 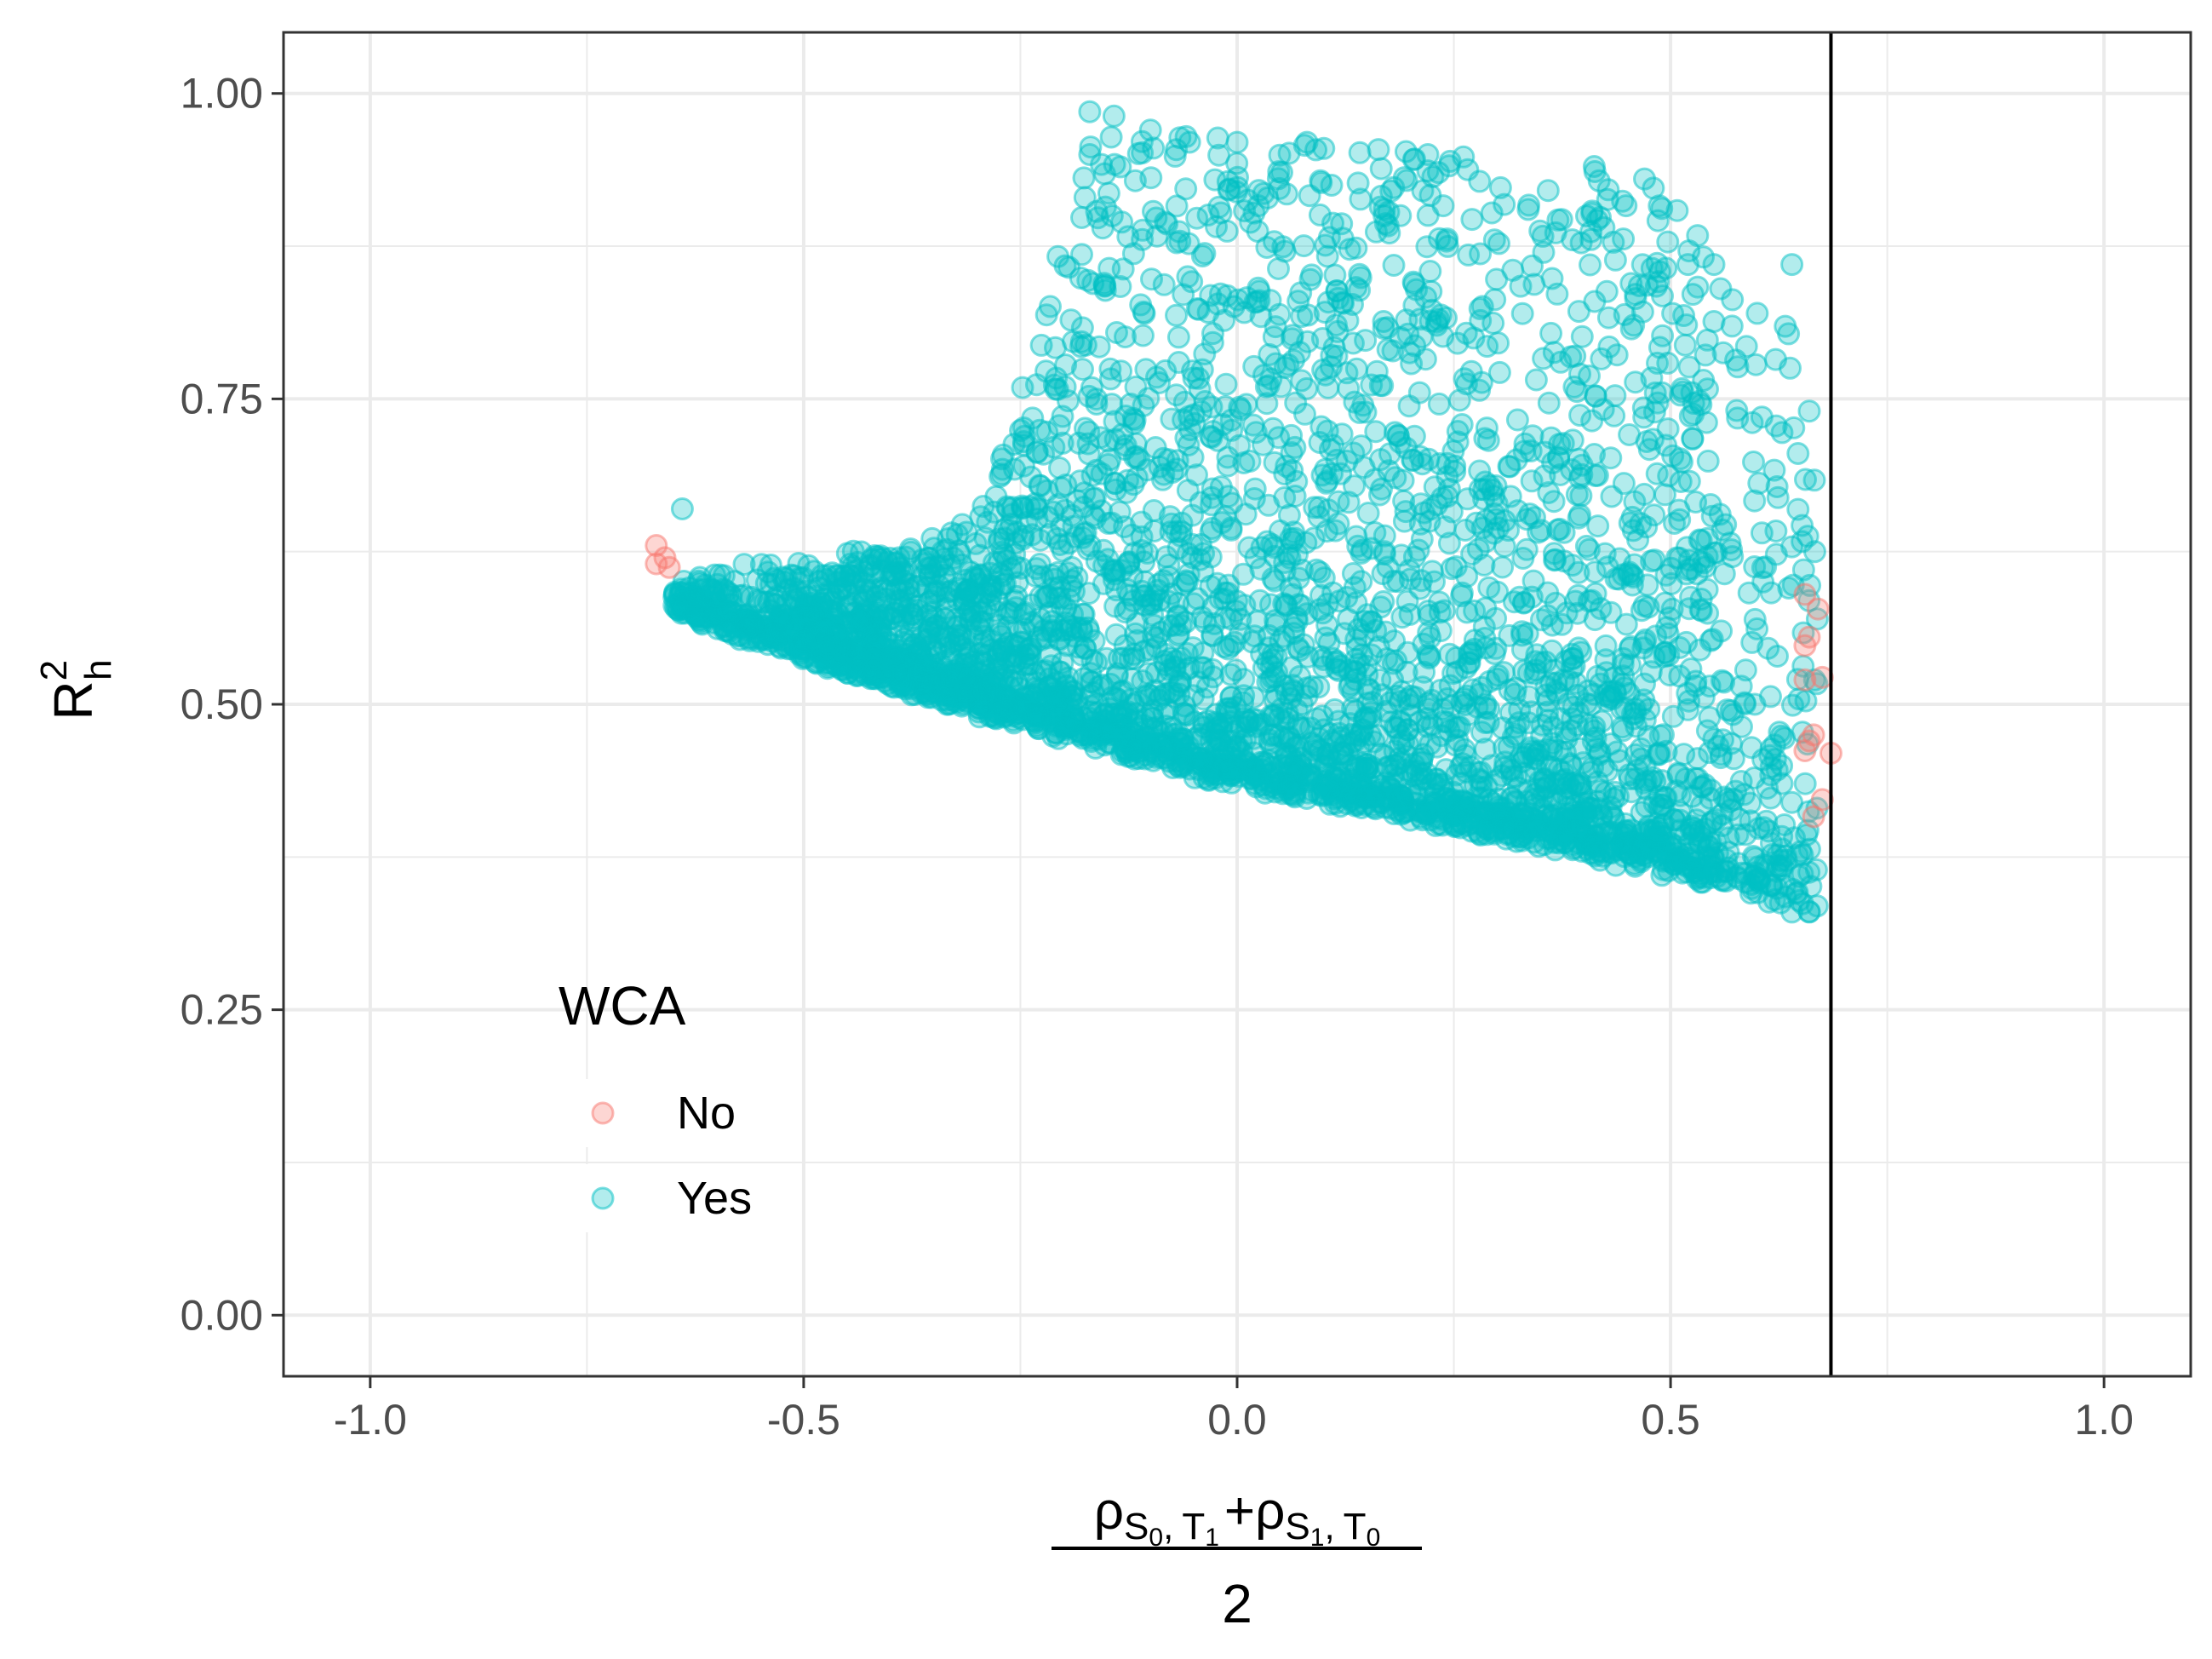 What do you see at coordinates (1240, 1512) in the screenshot?
I see `x-label-plus: +` at bounding box center [1240, 1512].